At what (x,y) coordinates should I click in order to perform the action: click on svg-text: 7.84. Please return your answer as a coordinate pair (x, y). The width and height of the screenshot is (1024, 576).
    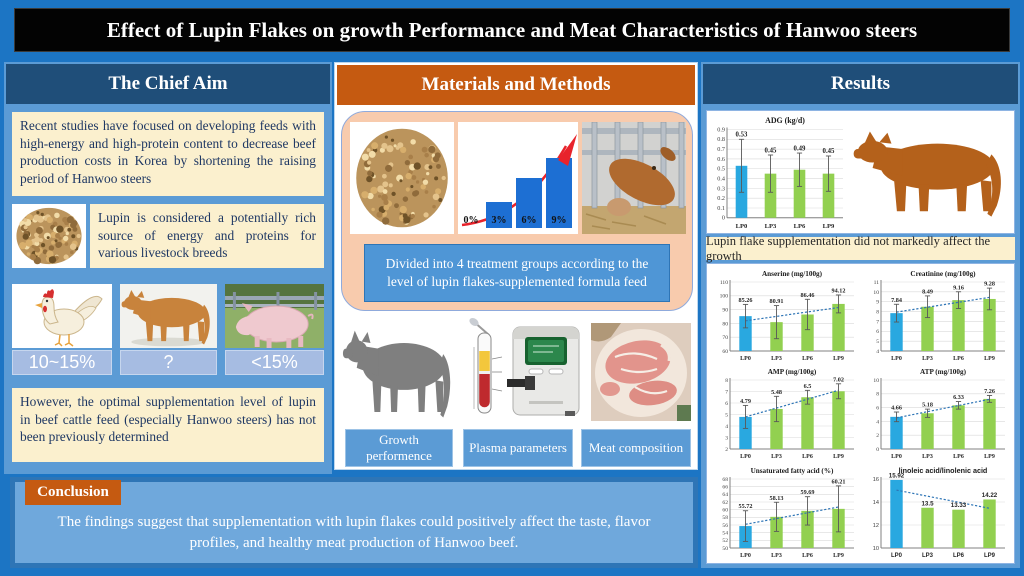
    Looking at the image, I should click on (896, 300).